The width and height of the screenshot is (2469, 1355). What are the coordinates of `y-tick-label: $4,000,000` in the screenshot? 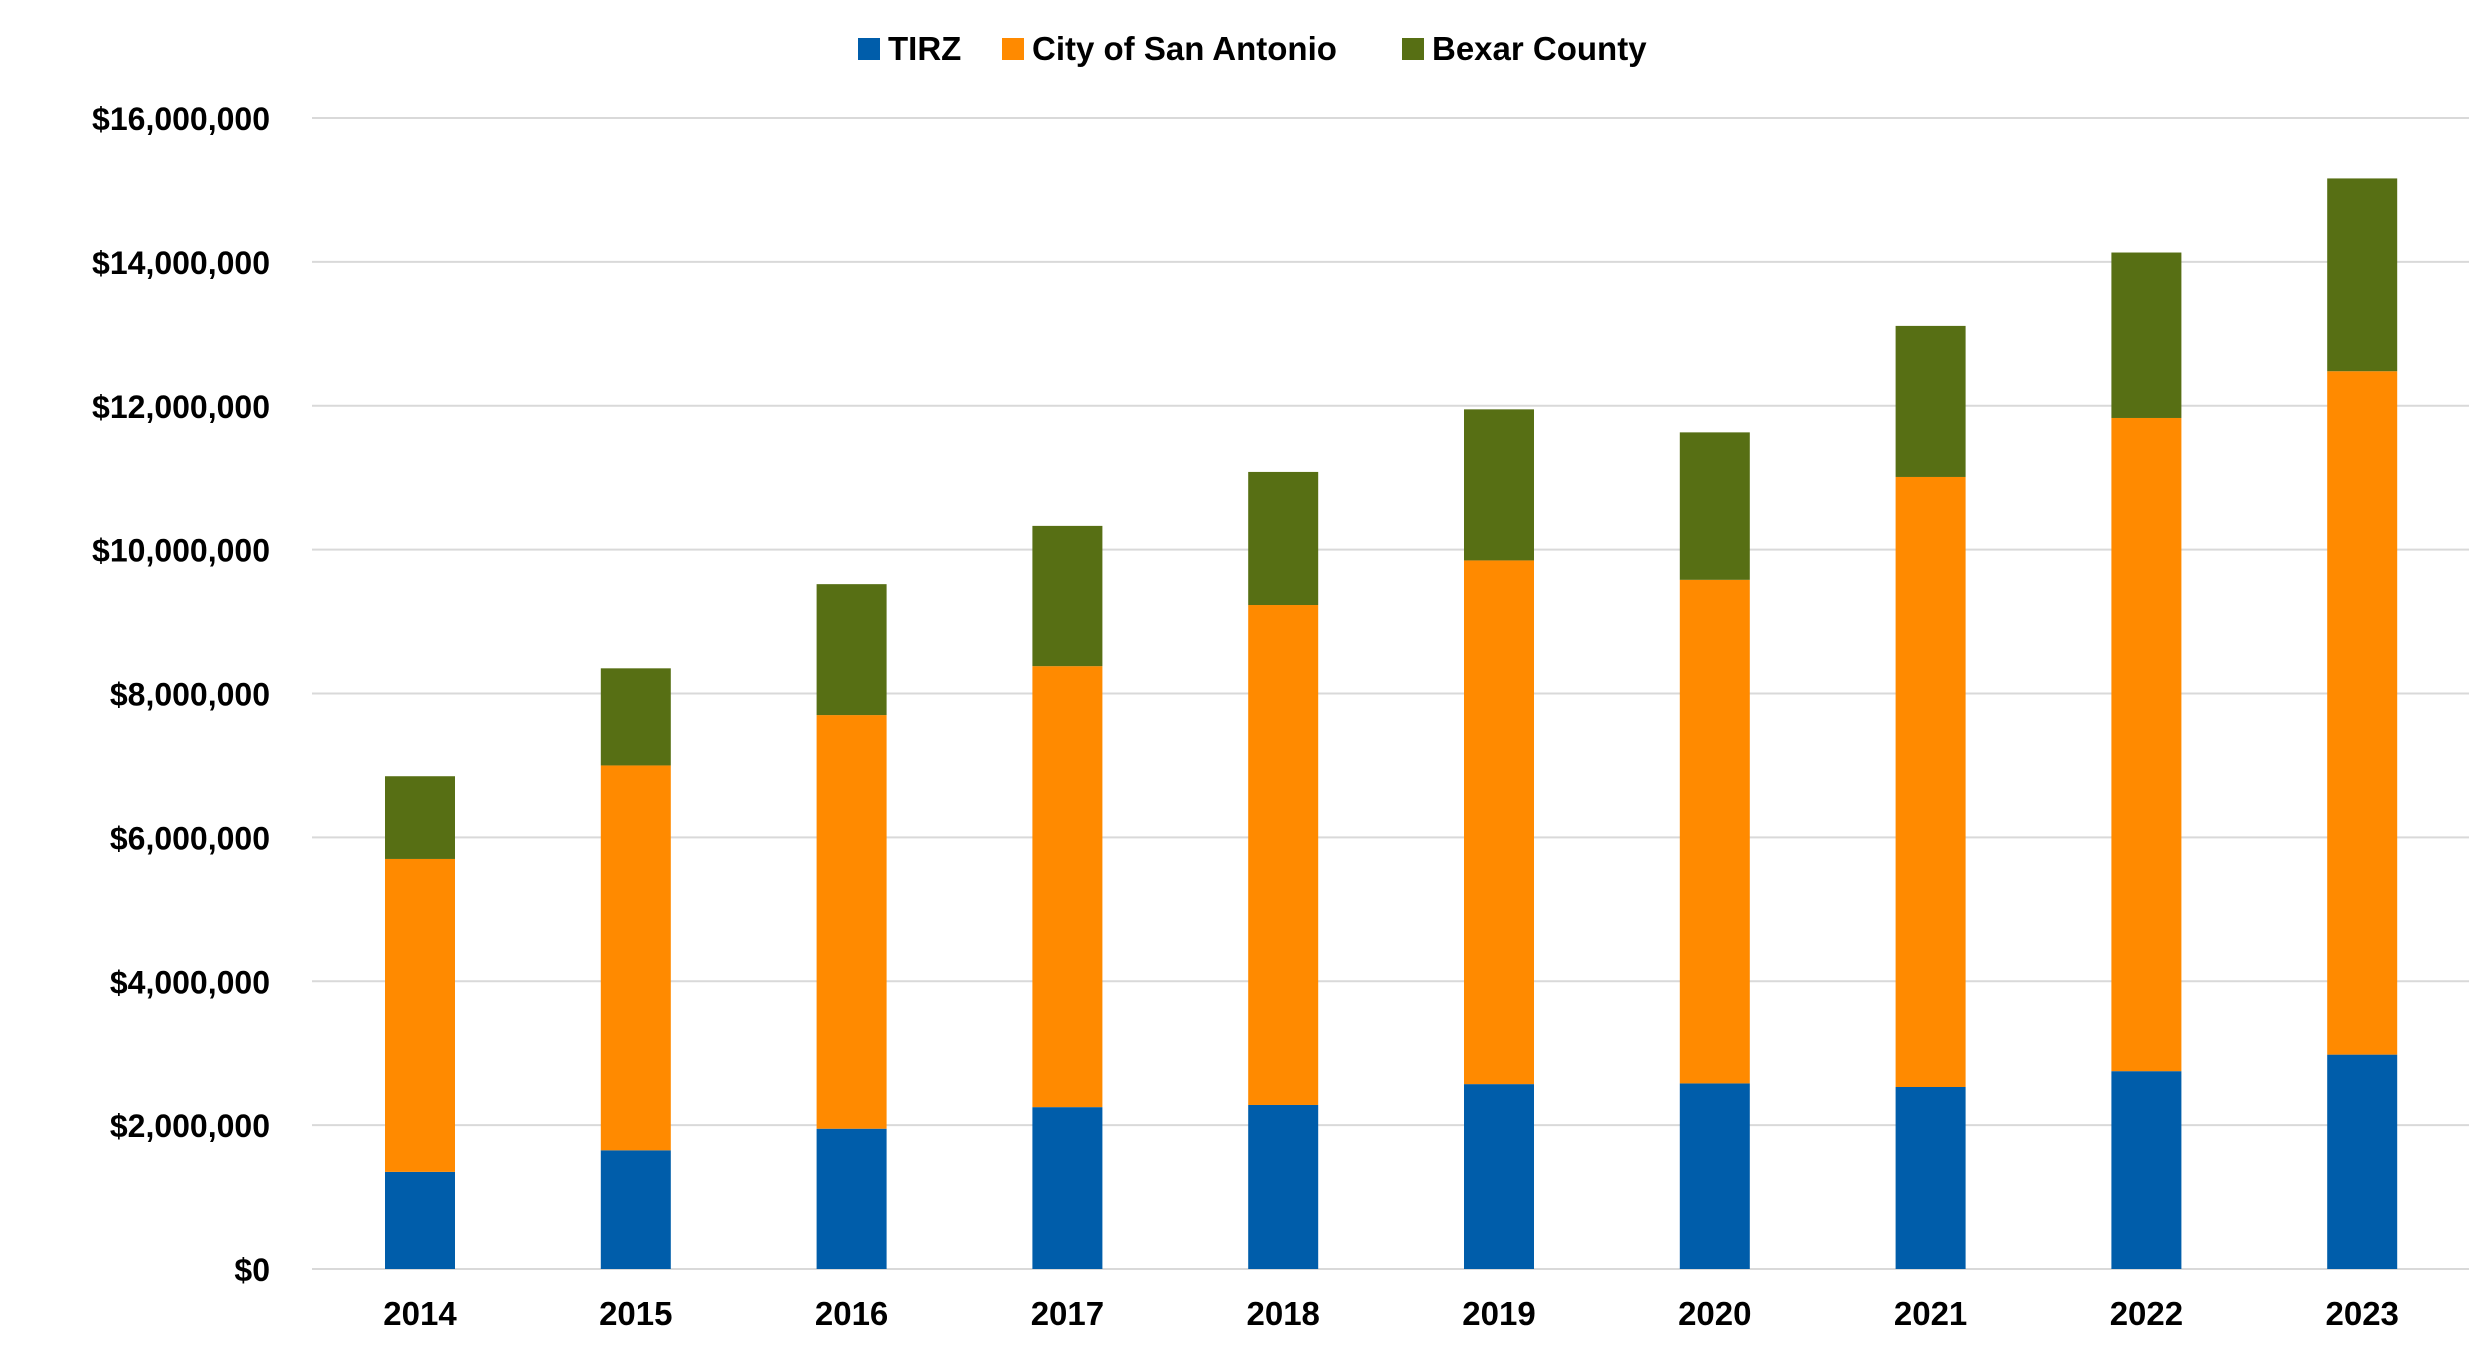 It's located at (190, 982).